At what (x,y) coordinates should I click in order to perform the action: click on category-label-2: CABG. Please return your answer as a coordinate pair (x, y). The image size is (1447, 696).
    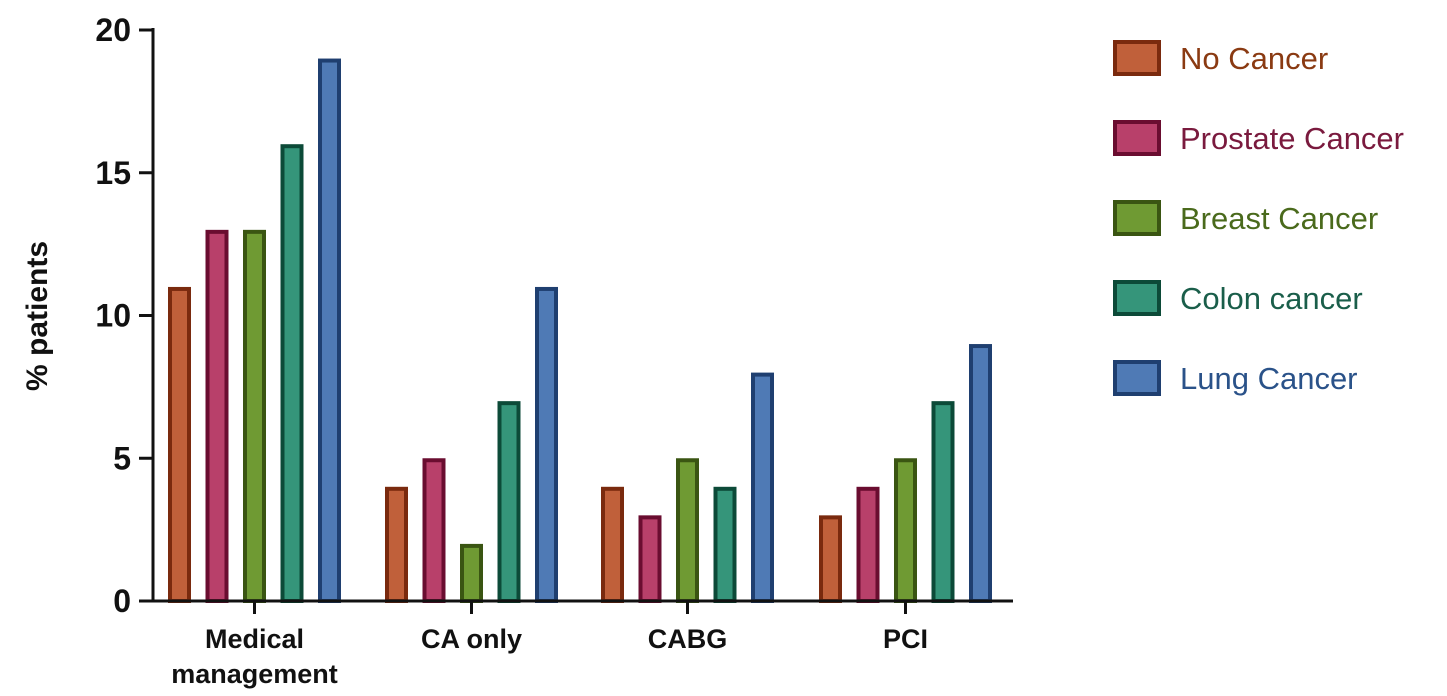
    Looking at the image, I should click on (688, 639).